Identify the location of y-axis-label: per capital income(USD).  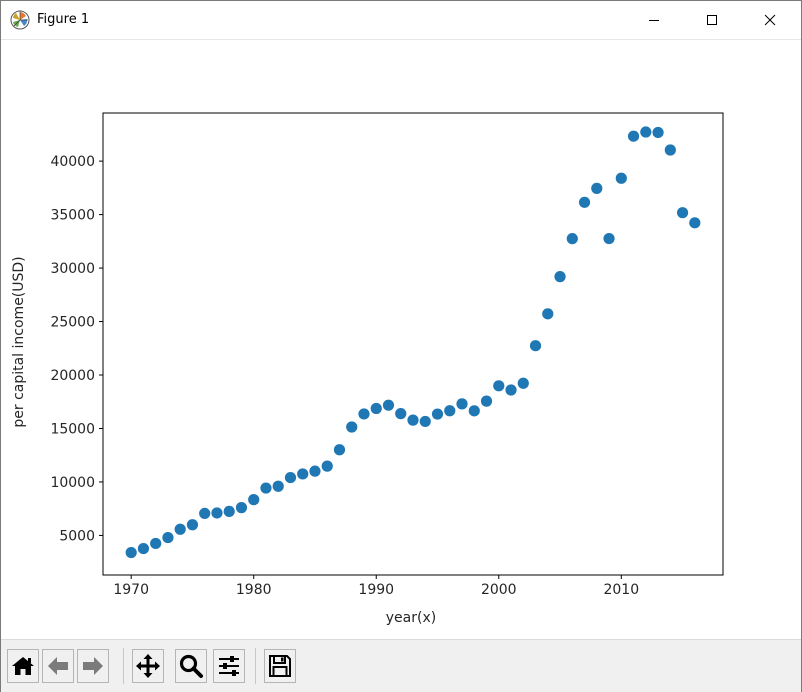
(19, 341).